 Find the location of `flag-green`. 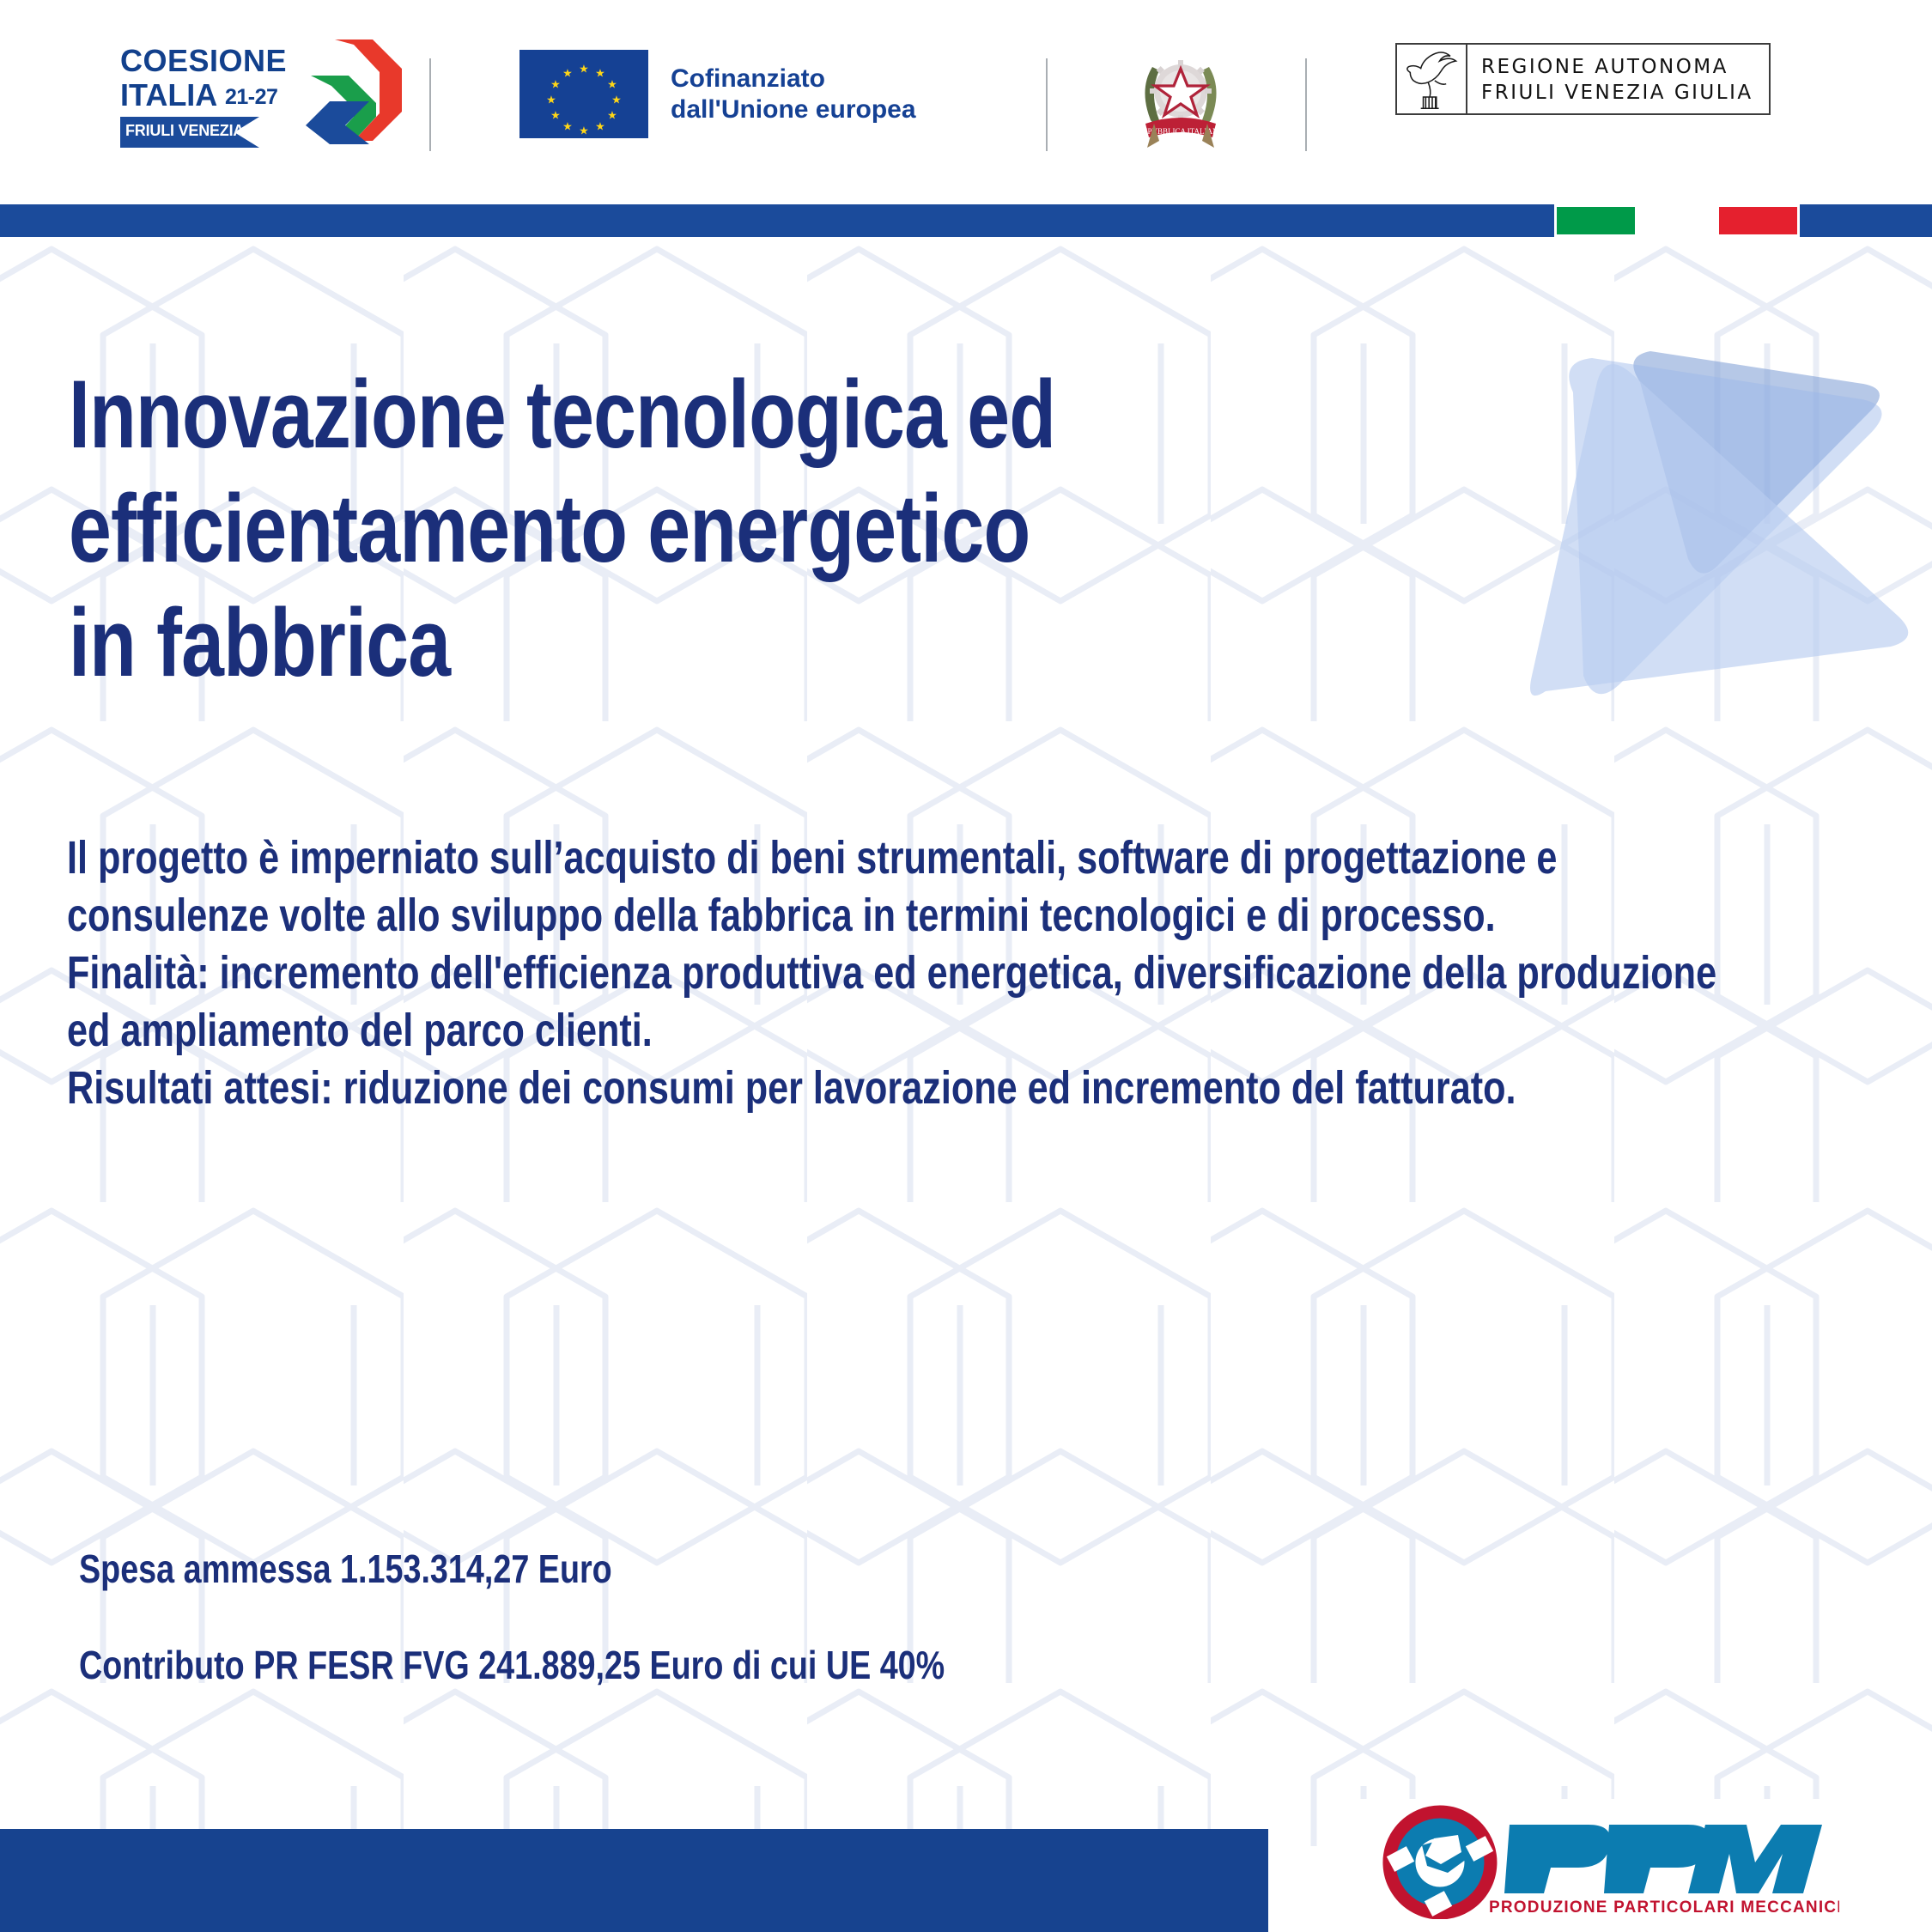

flag-green is located at coordinates (1596, 220).